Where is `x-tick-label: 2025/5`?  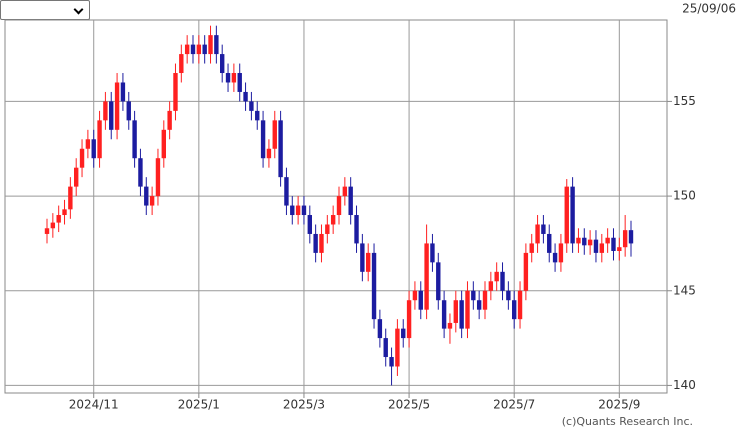 x-tick-label: 2025/5 is located at coordinates (409, 405).